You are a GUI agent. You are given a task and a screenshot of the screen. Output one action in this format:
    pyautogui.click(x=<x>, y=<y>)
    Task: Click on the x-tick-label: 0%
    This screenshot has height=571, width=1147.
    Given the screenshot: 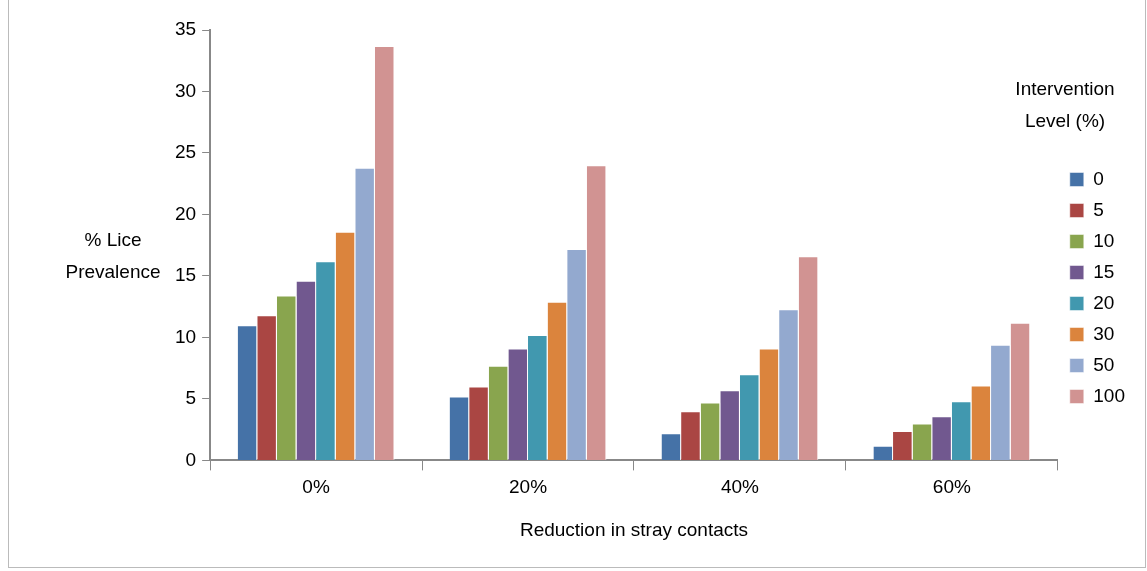 What is the action you would take?
    pyautogui.click(x=316, y=487)
    